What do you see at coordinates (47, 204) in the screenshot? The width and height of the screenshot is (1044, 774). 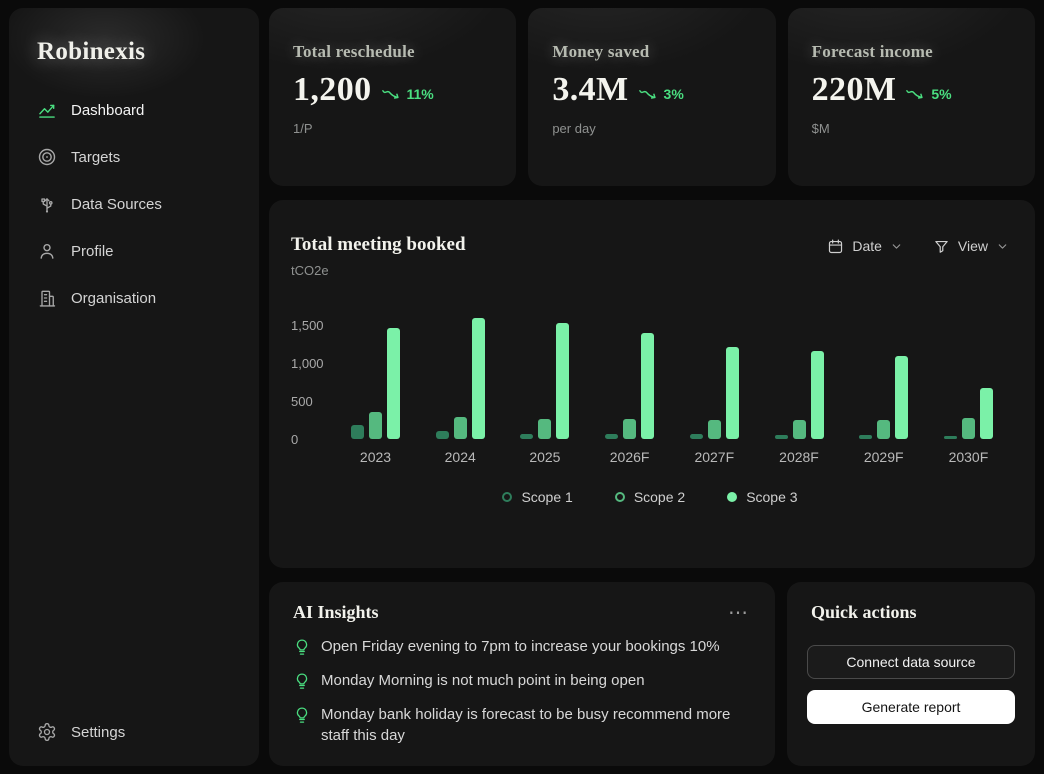 I see `usb-icon` at bounding box center [47, 204].